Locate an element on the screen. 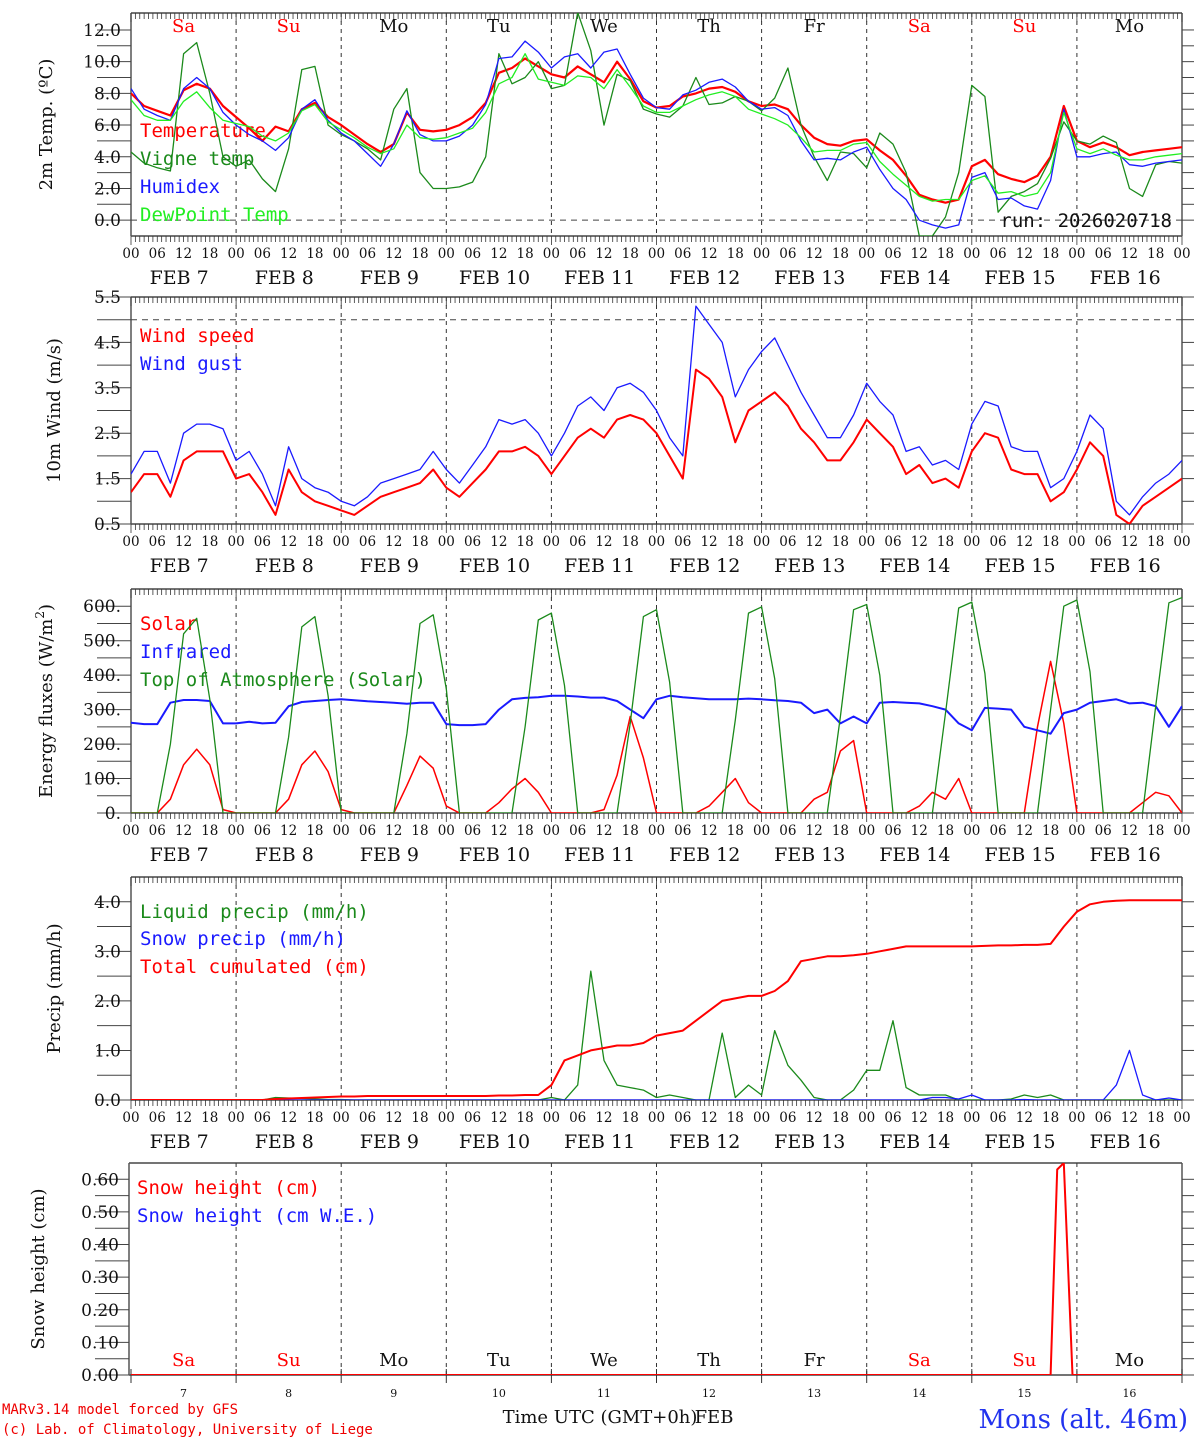 The height and width of the screenshot is (1440, 1194). legend-entry: Liquid precip (mm/h) is located at coordinates (254, 912).